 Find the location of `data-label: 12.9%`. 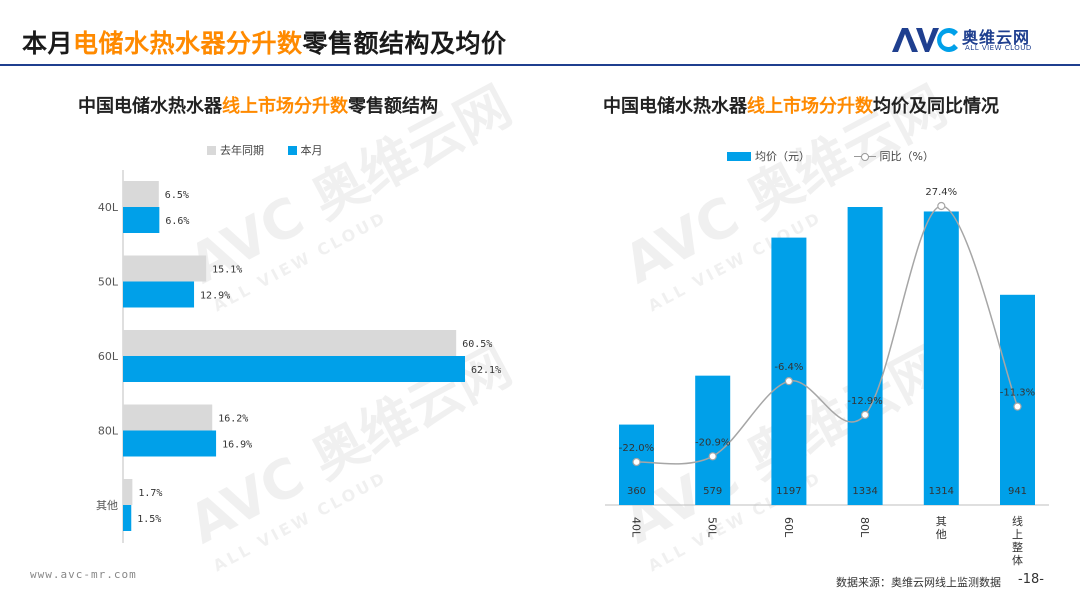

data-label: 12.9% is located at coordinates (215, 296).